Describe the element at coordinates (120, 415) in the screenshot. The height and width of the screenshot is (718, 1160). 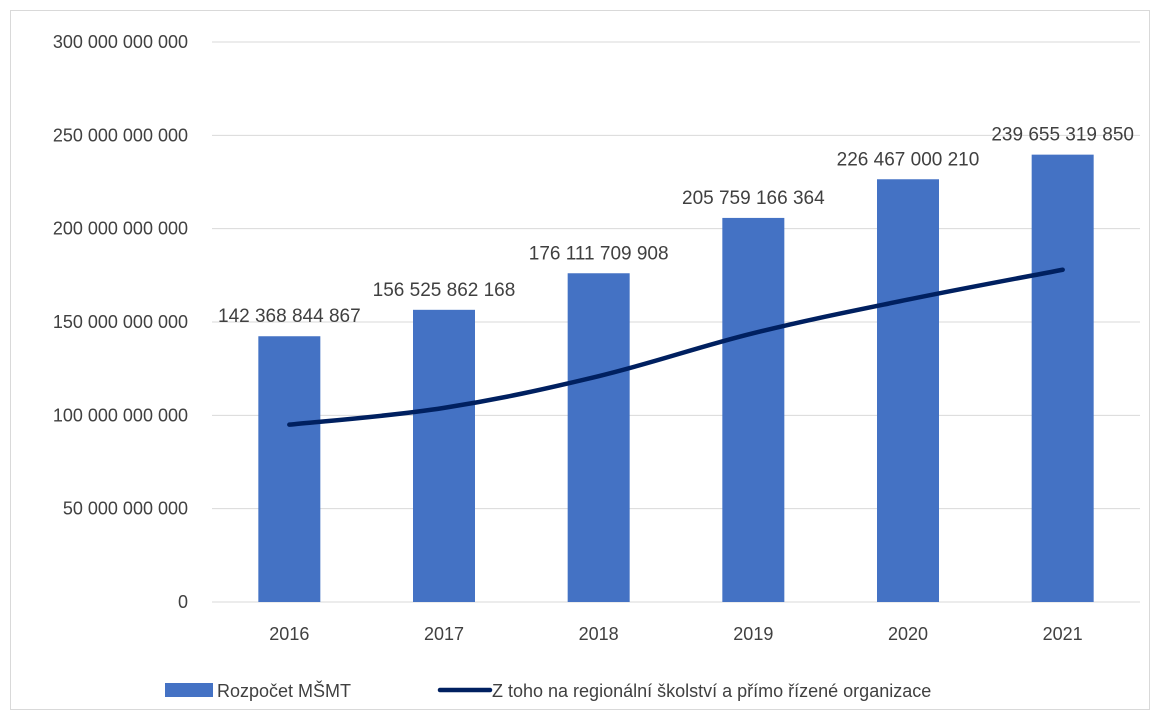
I see `y-tick-label: 100 000 000 000` at that location.